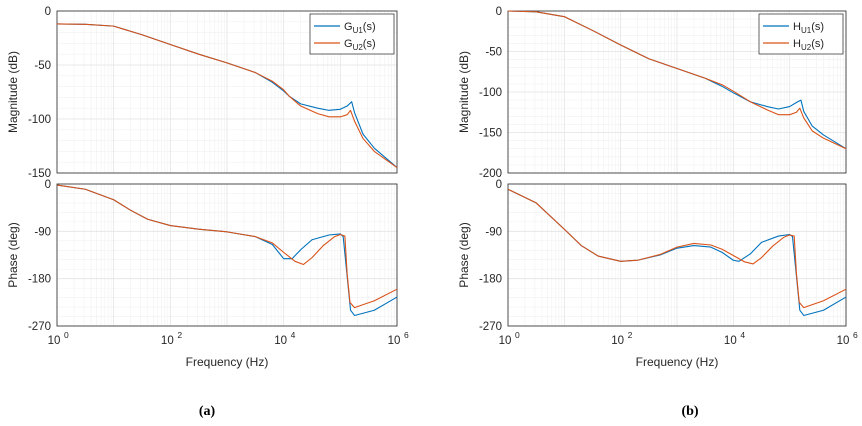  Describe the element at coordinates (808, 28) in the screenshot. I see `legend-entry-1: HU1(s)` at that location.